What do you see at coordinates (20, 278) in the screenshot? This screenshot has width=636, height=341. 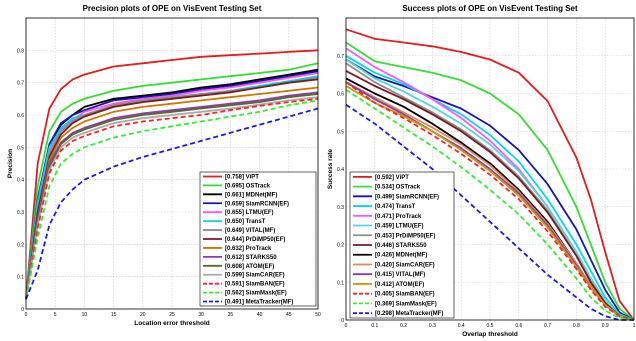 I see `precision-ytick-label: 0.1` at bounding box center [20, 278].